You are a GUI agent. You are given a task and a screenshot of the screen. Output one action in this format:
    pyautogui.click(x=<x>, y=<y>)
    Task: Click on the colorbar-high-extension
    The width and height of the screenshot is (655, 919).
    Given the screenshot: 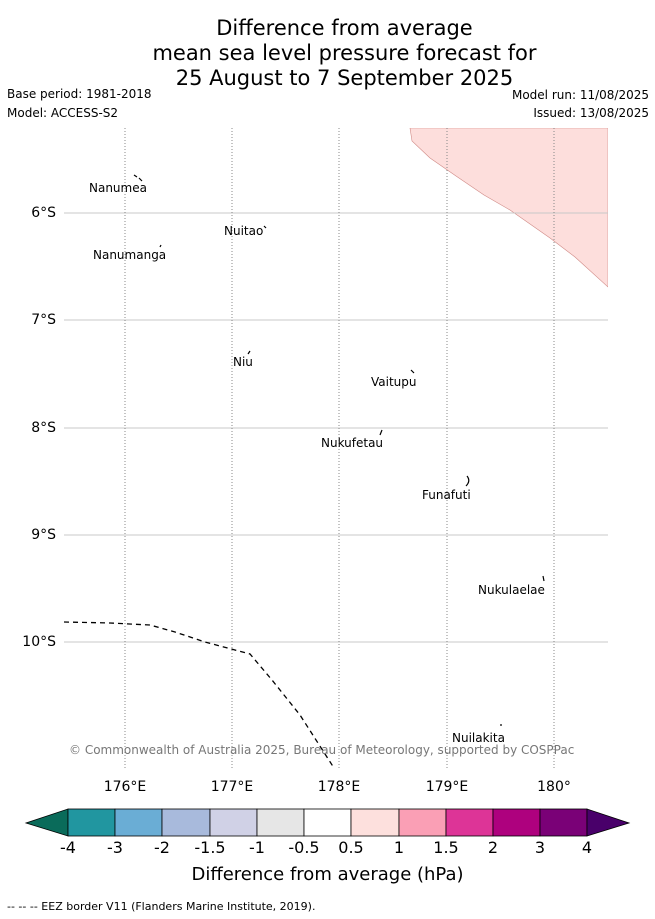 What is the action you would take?
    pyautogui.click(x=608, y=822)
    